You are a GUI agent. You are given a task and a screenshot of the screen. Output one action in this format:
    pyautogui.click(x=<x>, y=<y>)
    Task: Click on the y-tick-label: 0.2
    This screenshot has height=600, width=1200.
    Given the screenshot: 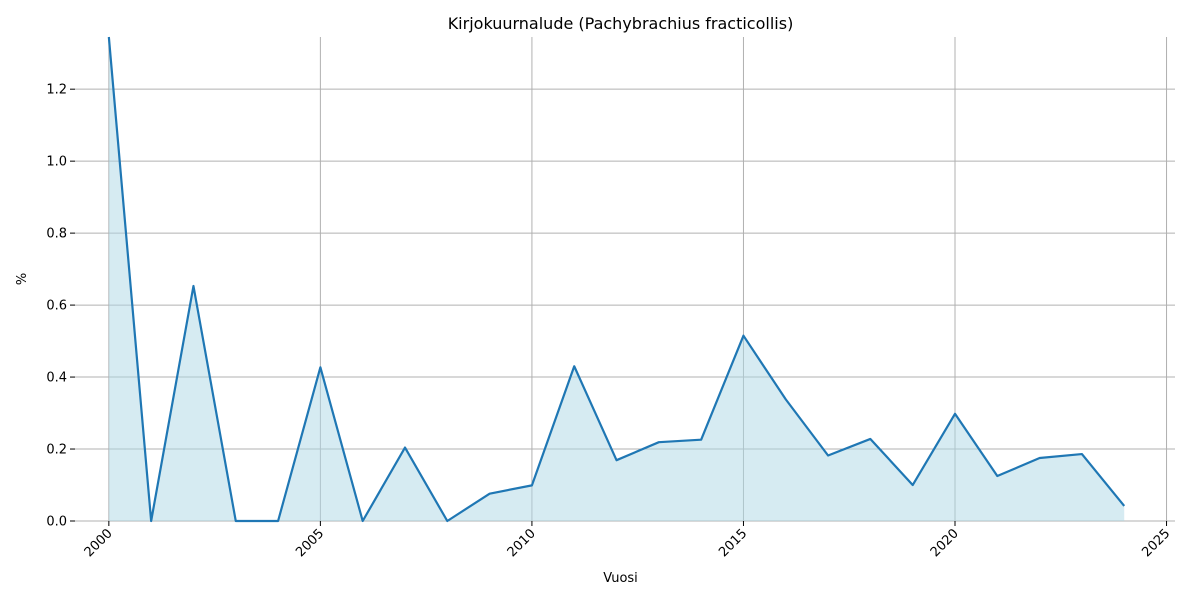 What is the action you would take?
    pyautogui.click(x=56, y=450)
    